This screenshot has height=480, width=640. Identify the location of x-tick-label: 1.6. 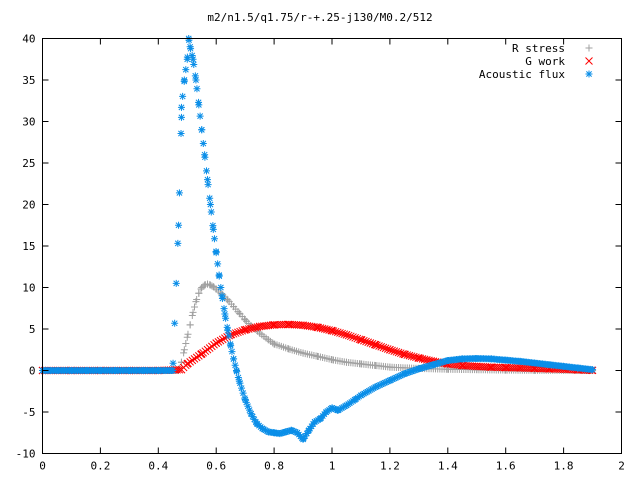
(506, 466).